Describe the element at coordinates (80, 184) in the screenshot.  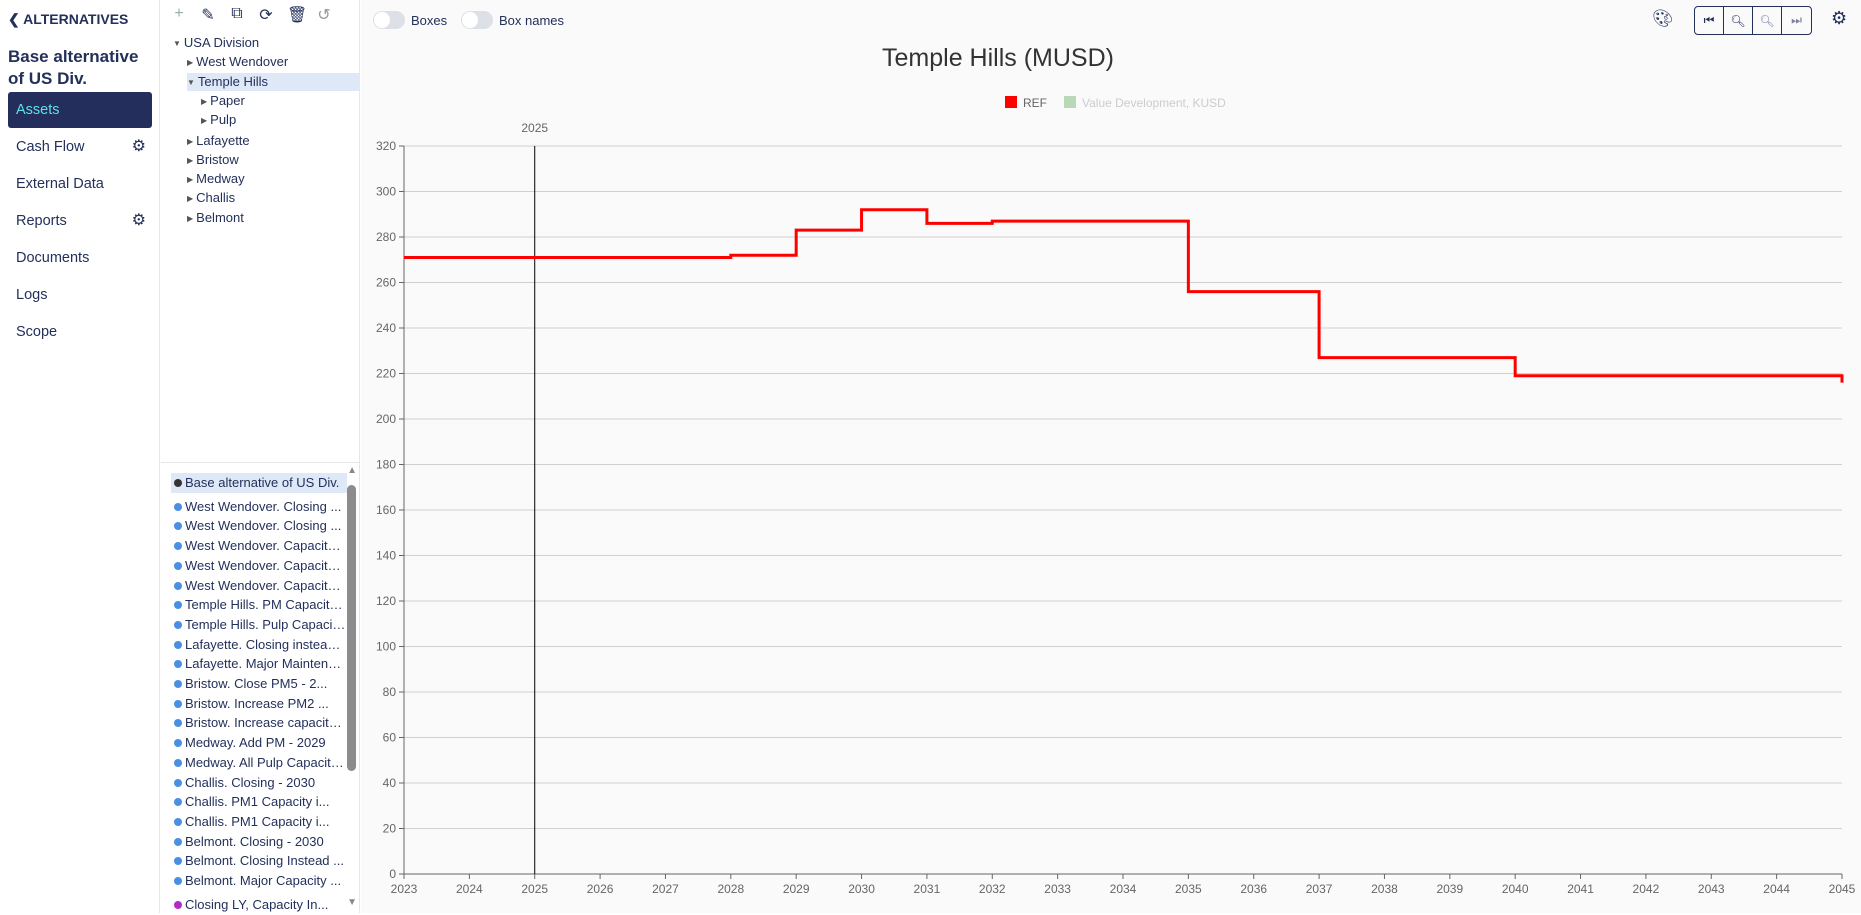
I see `nav-item-external-data: External Data` at that location.